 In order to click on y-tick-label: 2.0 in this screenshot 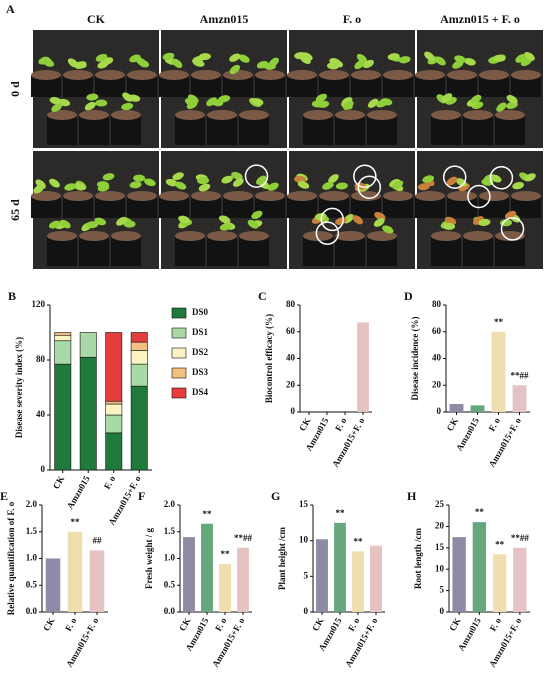, I will do `click(170, 504)`.